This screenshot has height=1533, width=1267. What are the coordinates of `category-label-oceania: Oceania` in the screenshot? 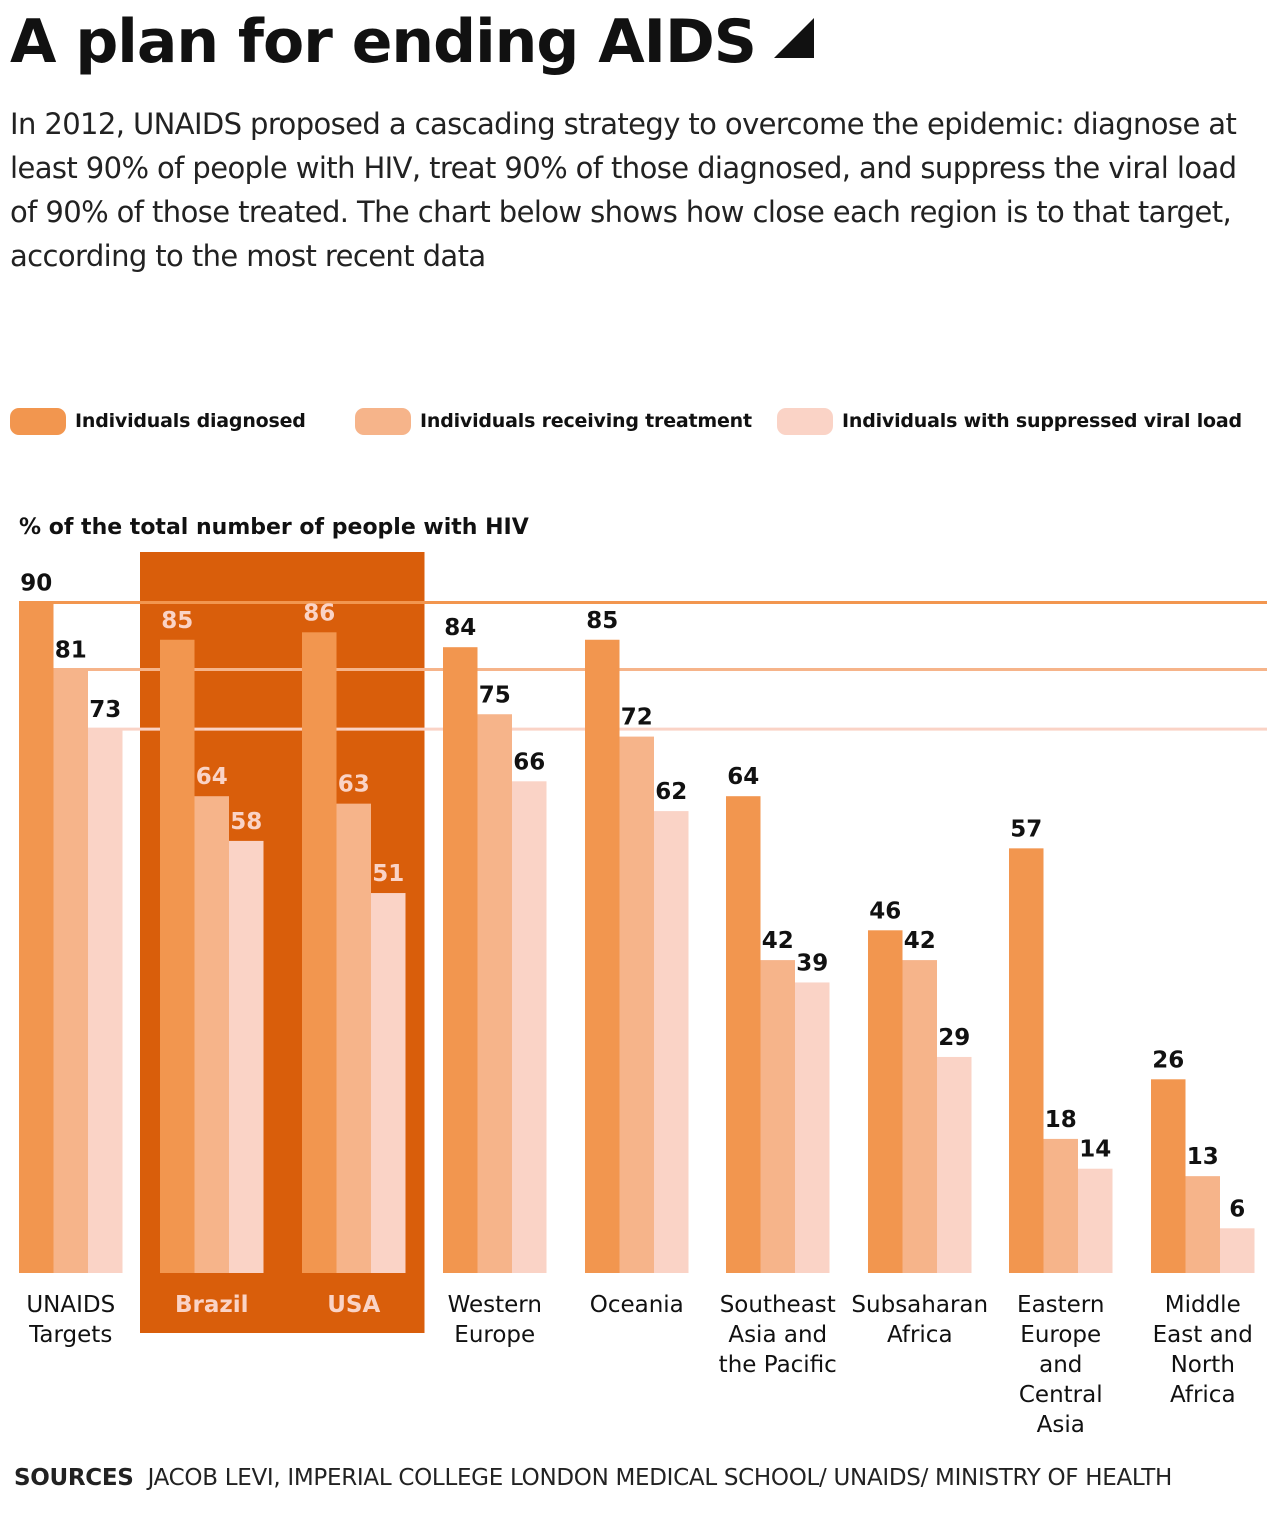 It's located at (637, 1305).